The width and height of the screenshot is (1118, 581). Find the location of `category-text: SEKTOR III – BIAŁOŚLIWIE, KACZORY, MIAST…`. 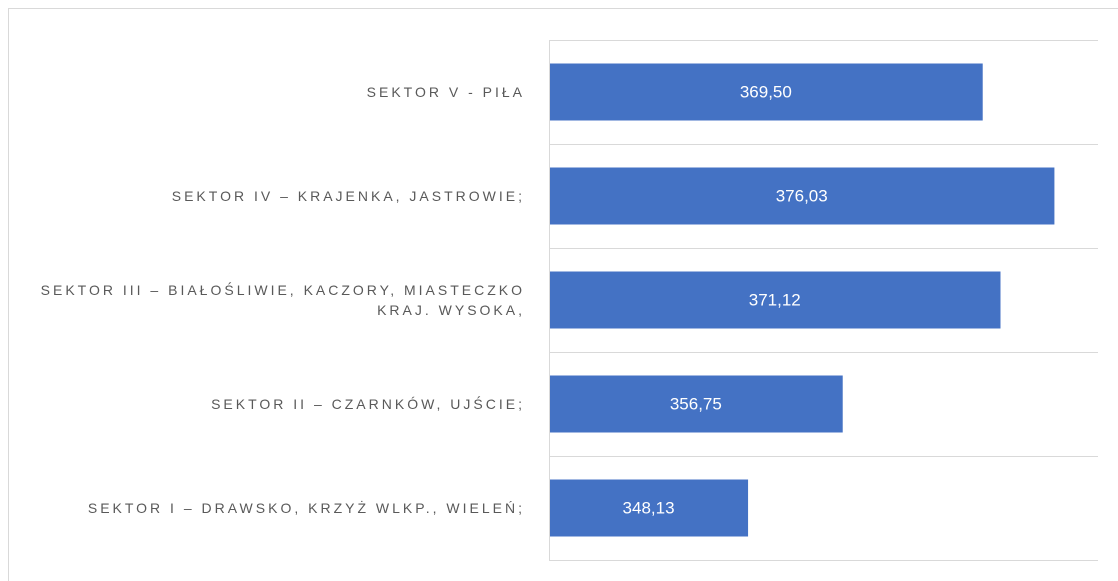

category-text: SEKTOR III – BIAŁOŚLIWIE, KACZORY, MIAST… is located at coordinates (282, 300).